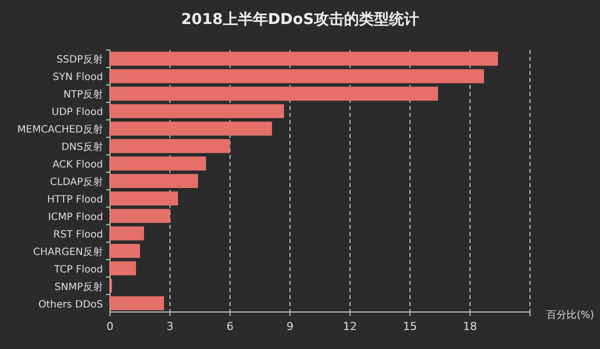  I want to click on y-tick-label: ACK Flood, so click(77, 165).